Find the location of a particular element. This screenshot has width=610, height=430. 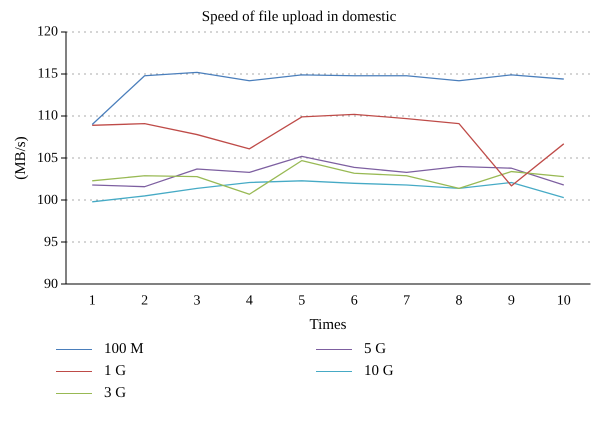

y-tick-label: 115 is located at coordinates (48, 74).